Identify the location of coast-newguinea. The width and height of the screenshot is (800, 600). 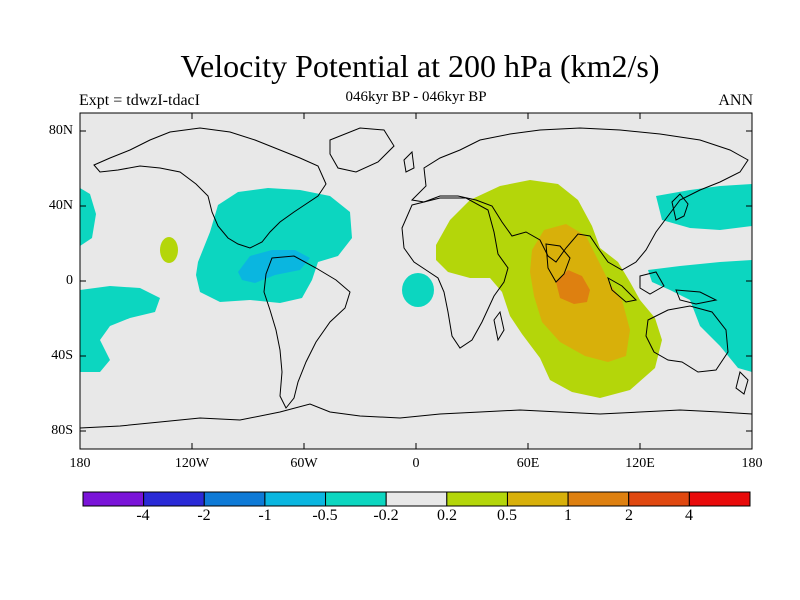
(696, 297).